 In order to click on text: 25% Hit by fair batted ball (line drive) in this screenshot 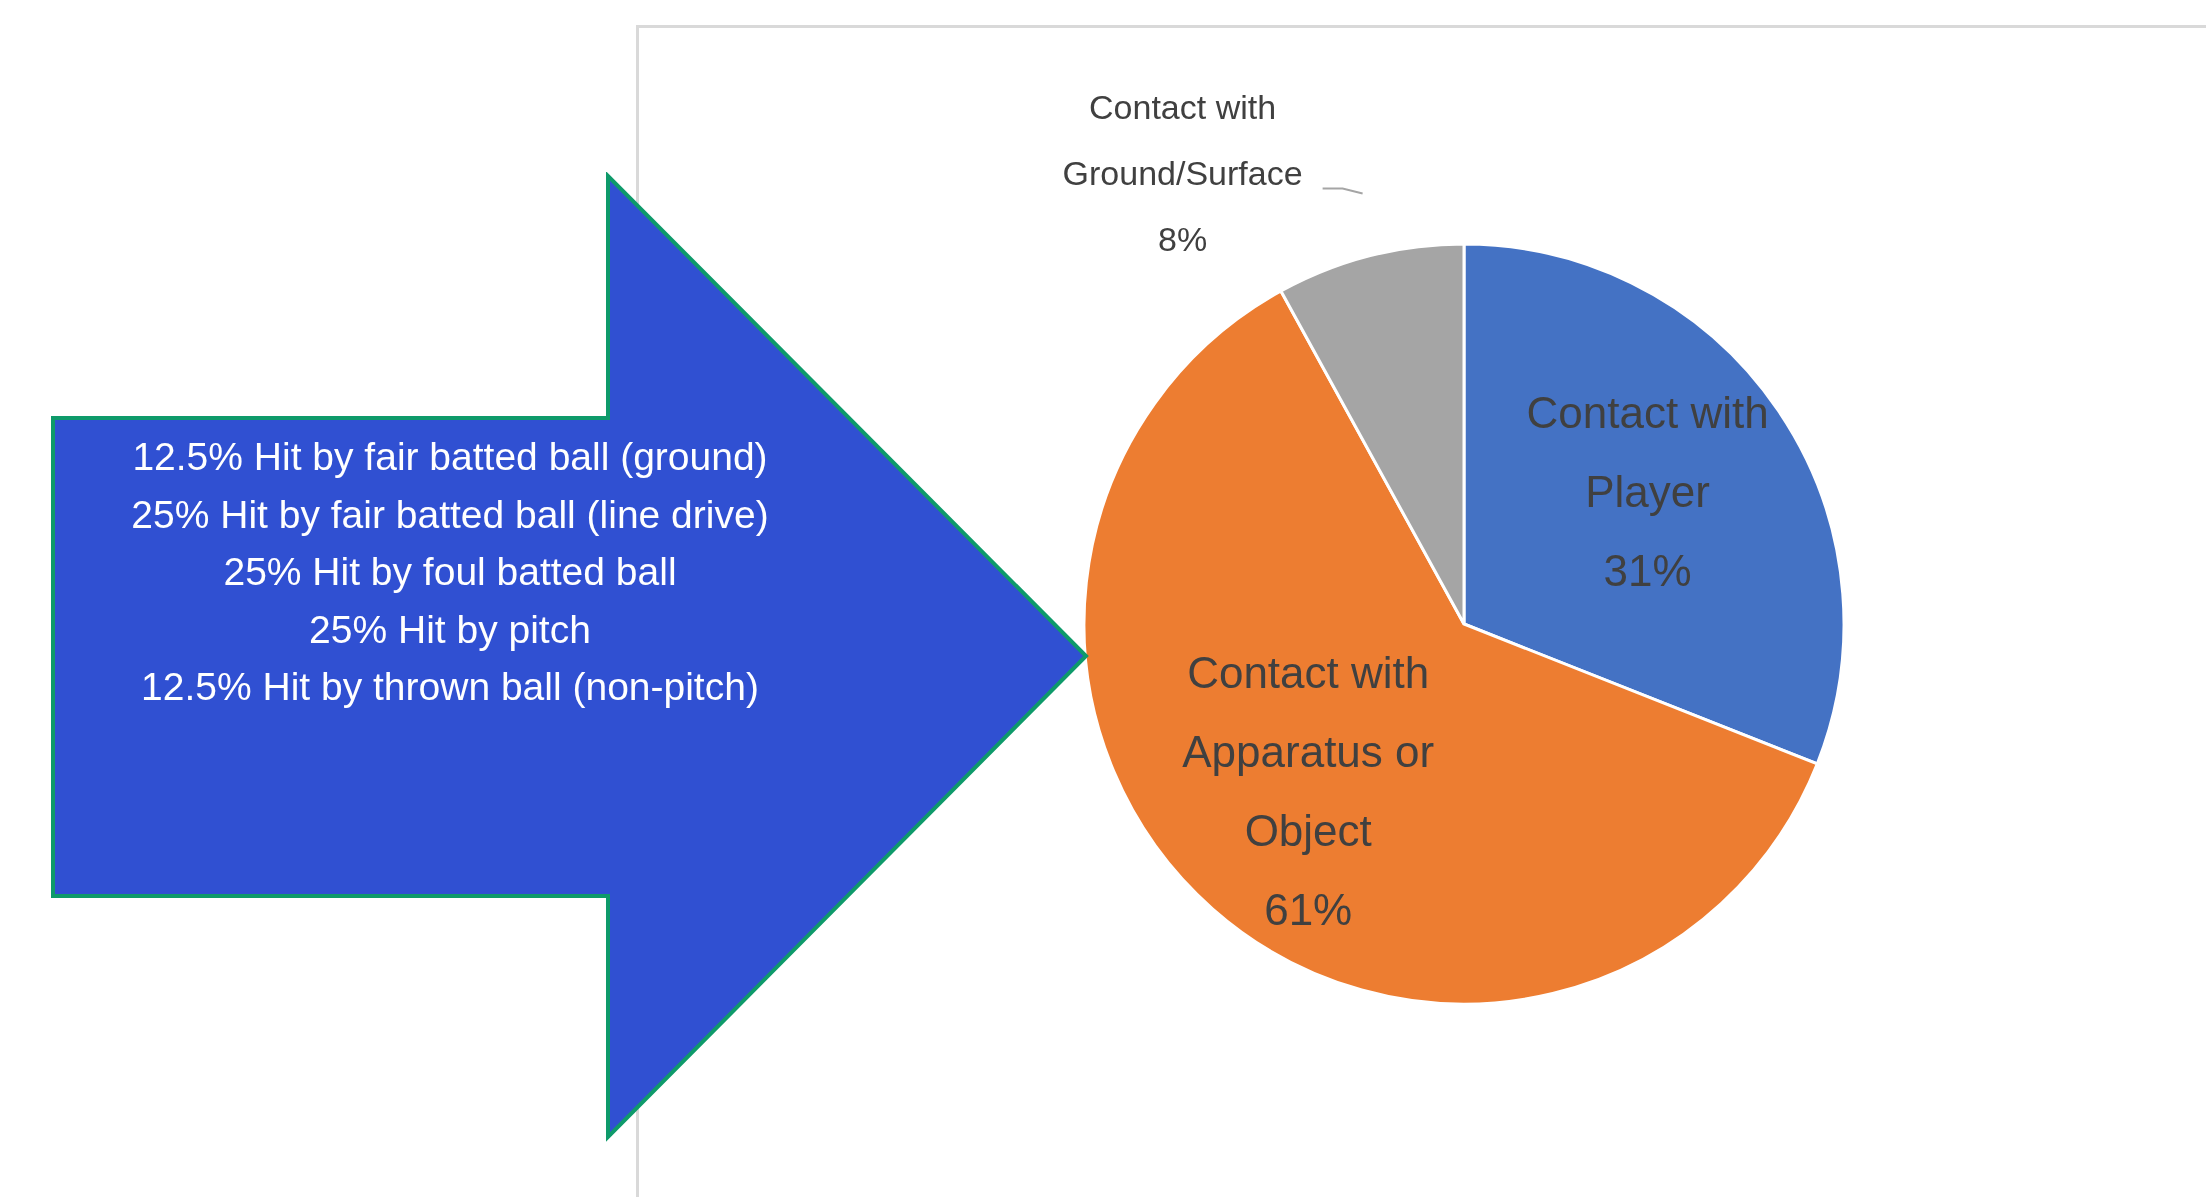, I will do `click(450, 514)`.